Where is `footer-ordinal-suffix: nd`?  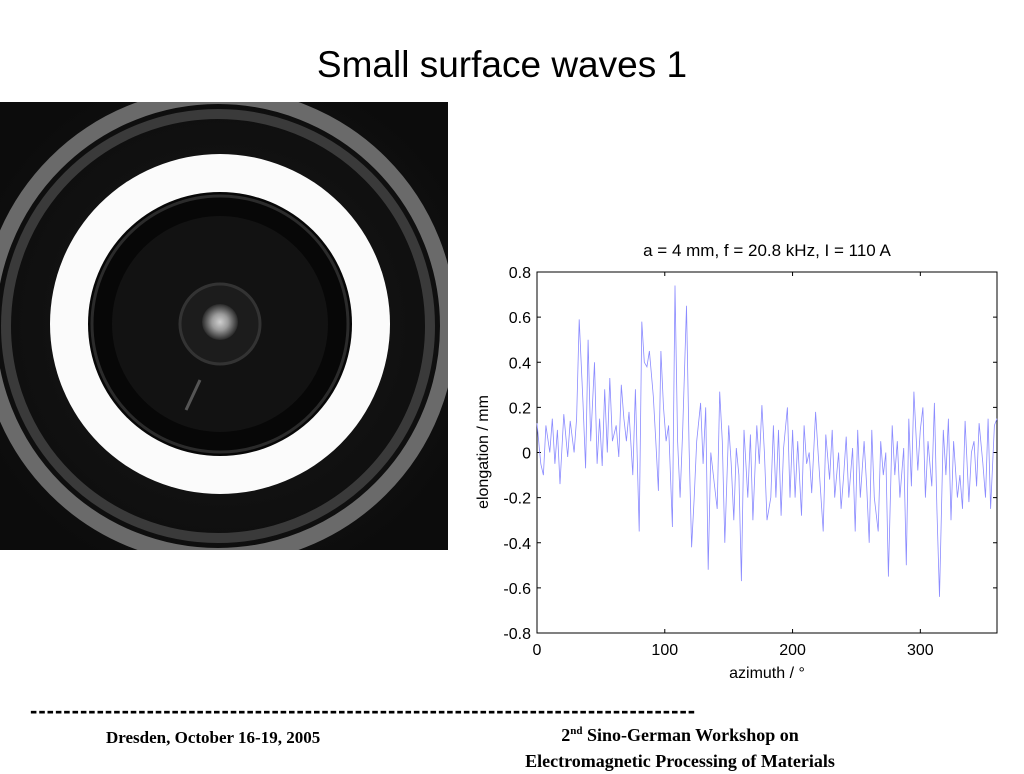 footer-ordinal-suffix: nd is located at coordinates (576, 731).